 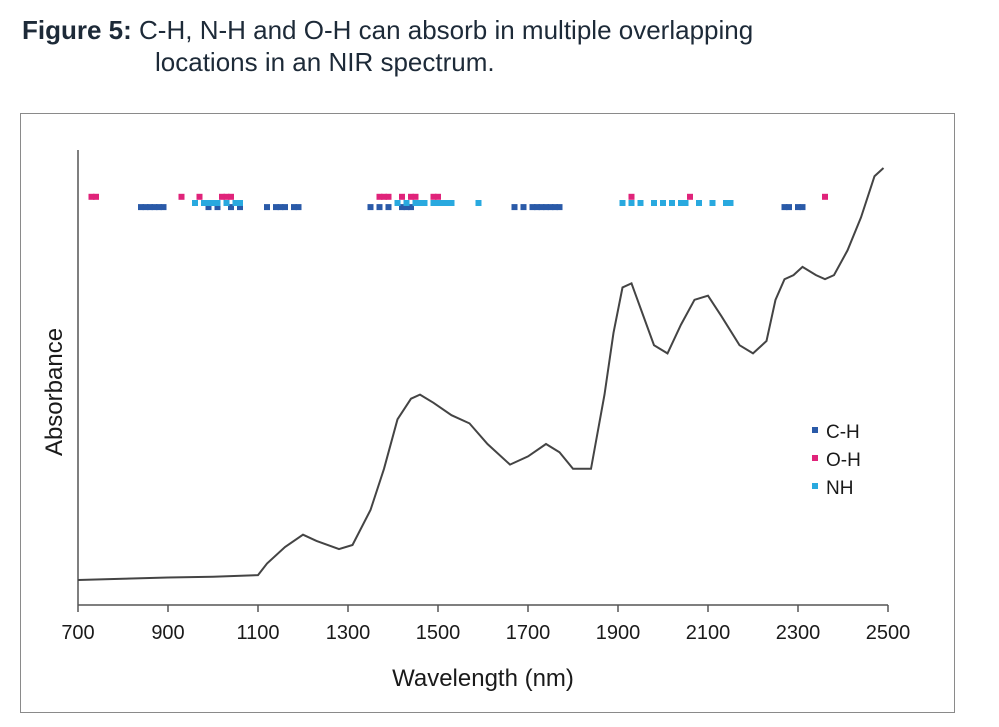 What do you see at coordinates (257, 633) in the screenshot?
I see `x-tick-label: 1100` at bounding box center [257, 633].